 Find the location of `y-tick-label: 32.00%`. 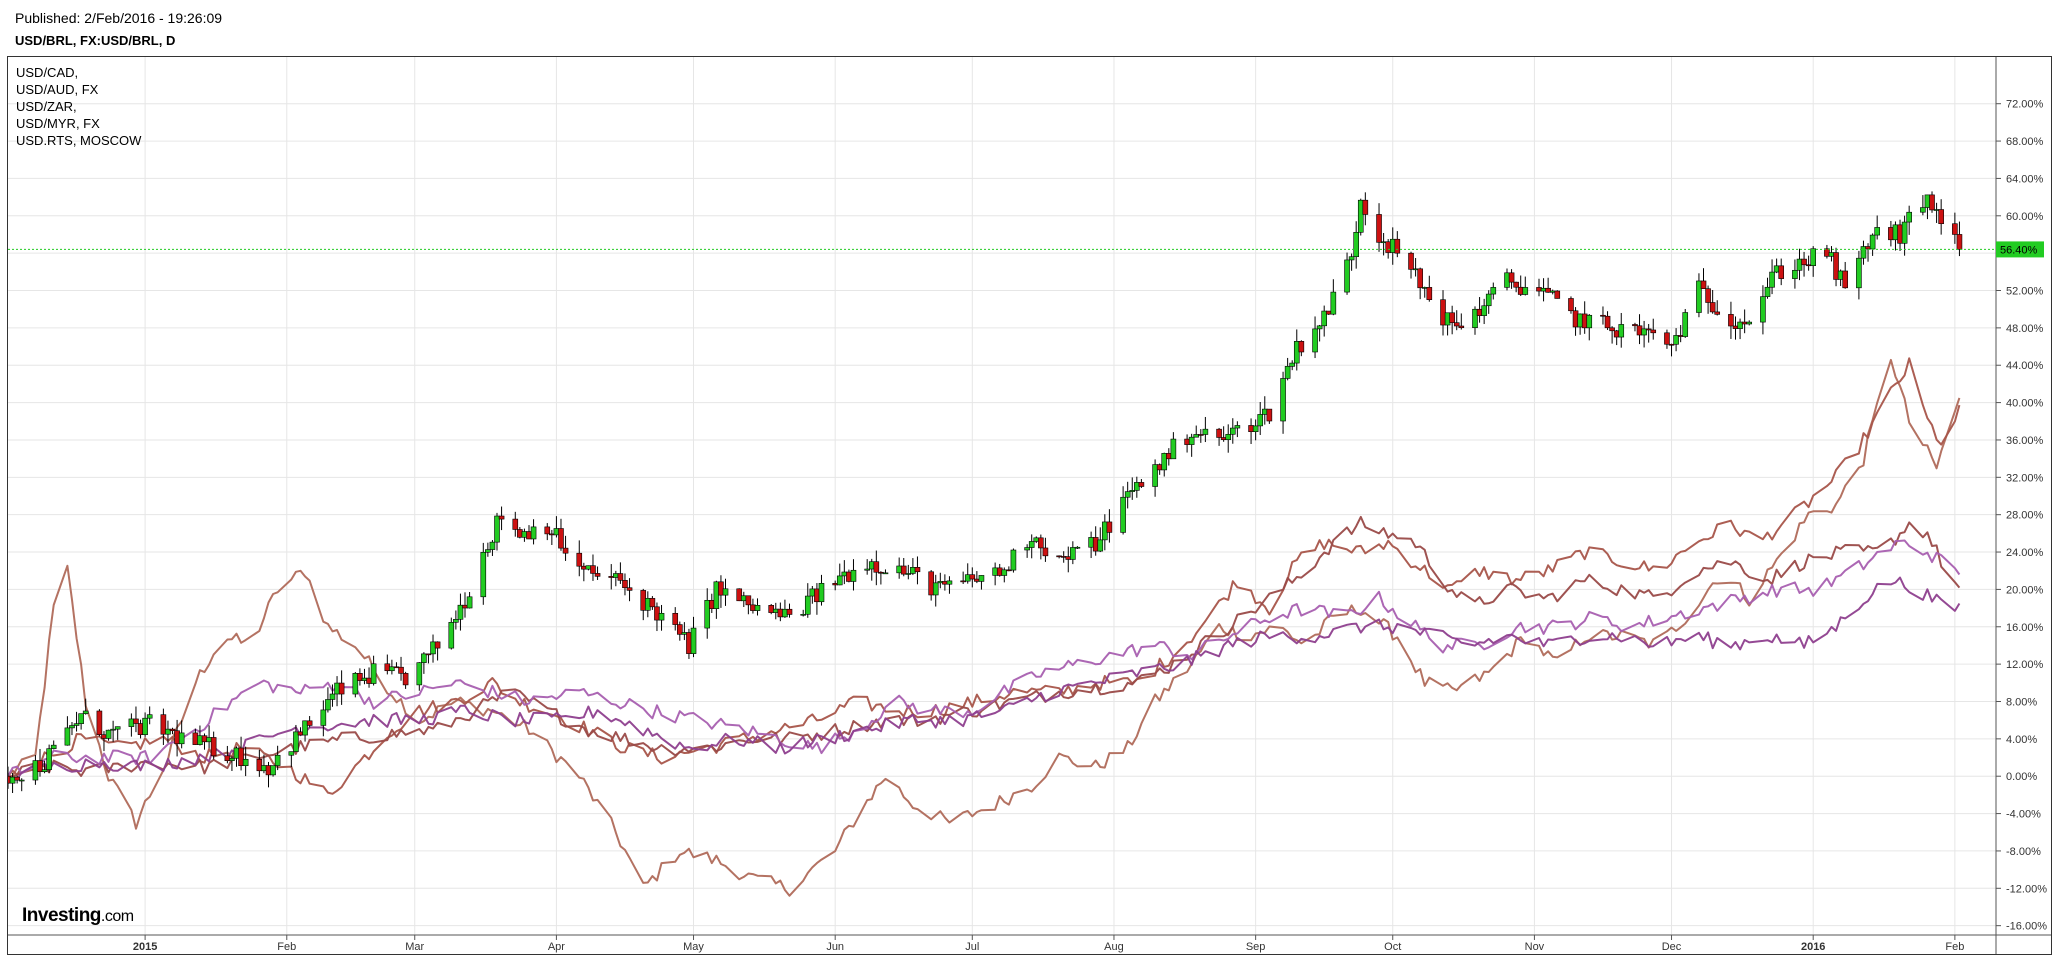

y-tick-label: 32.00% is located at coordinates (2025, 478).